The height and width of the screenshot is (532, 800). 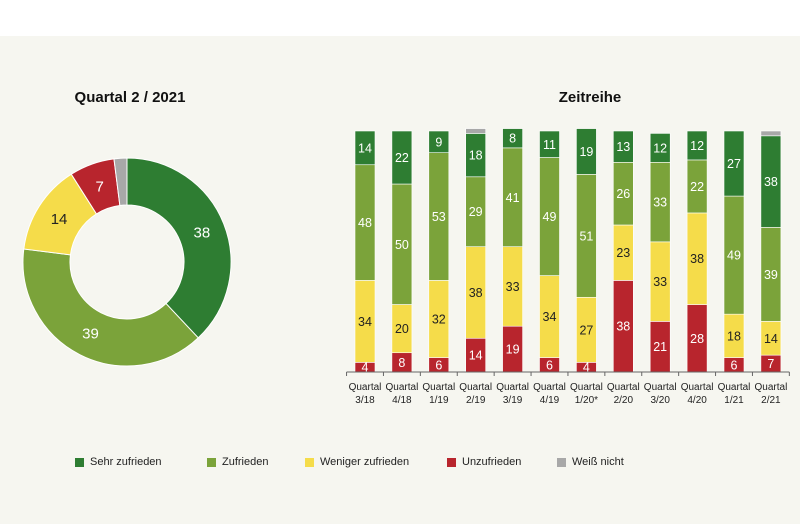 What do you see at coordinates (550, 217) in the screenshot?
I see `bar-data-label: 49` at bounding box center [550, 217].